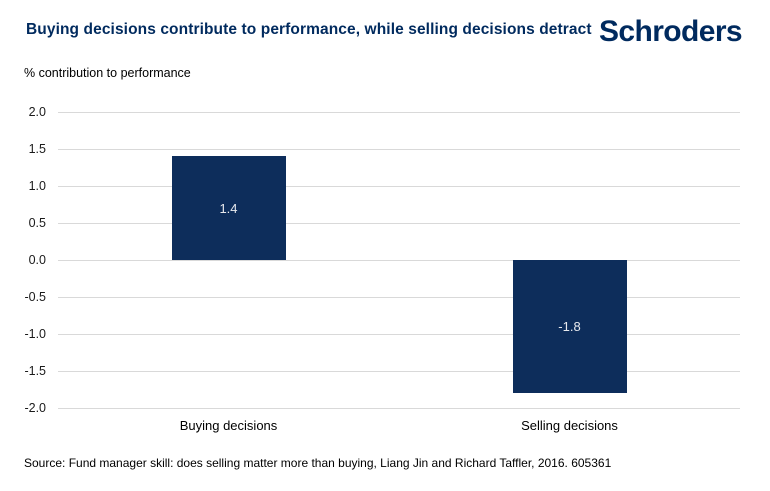 This screenshot has width=770, height=491. Describe the element at coordinates (35, 334) in the screenshot. I see `y-tick-label: -1.0` at that location.